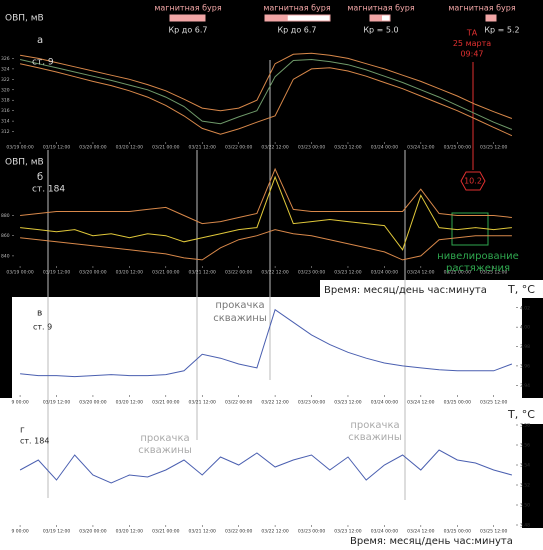 This screenshot has width=543, height=550. I want to click on panel-letter: в, so click(39, 314).